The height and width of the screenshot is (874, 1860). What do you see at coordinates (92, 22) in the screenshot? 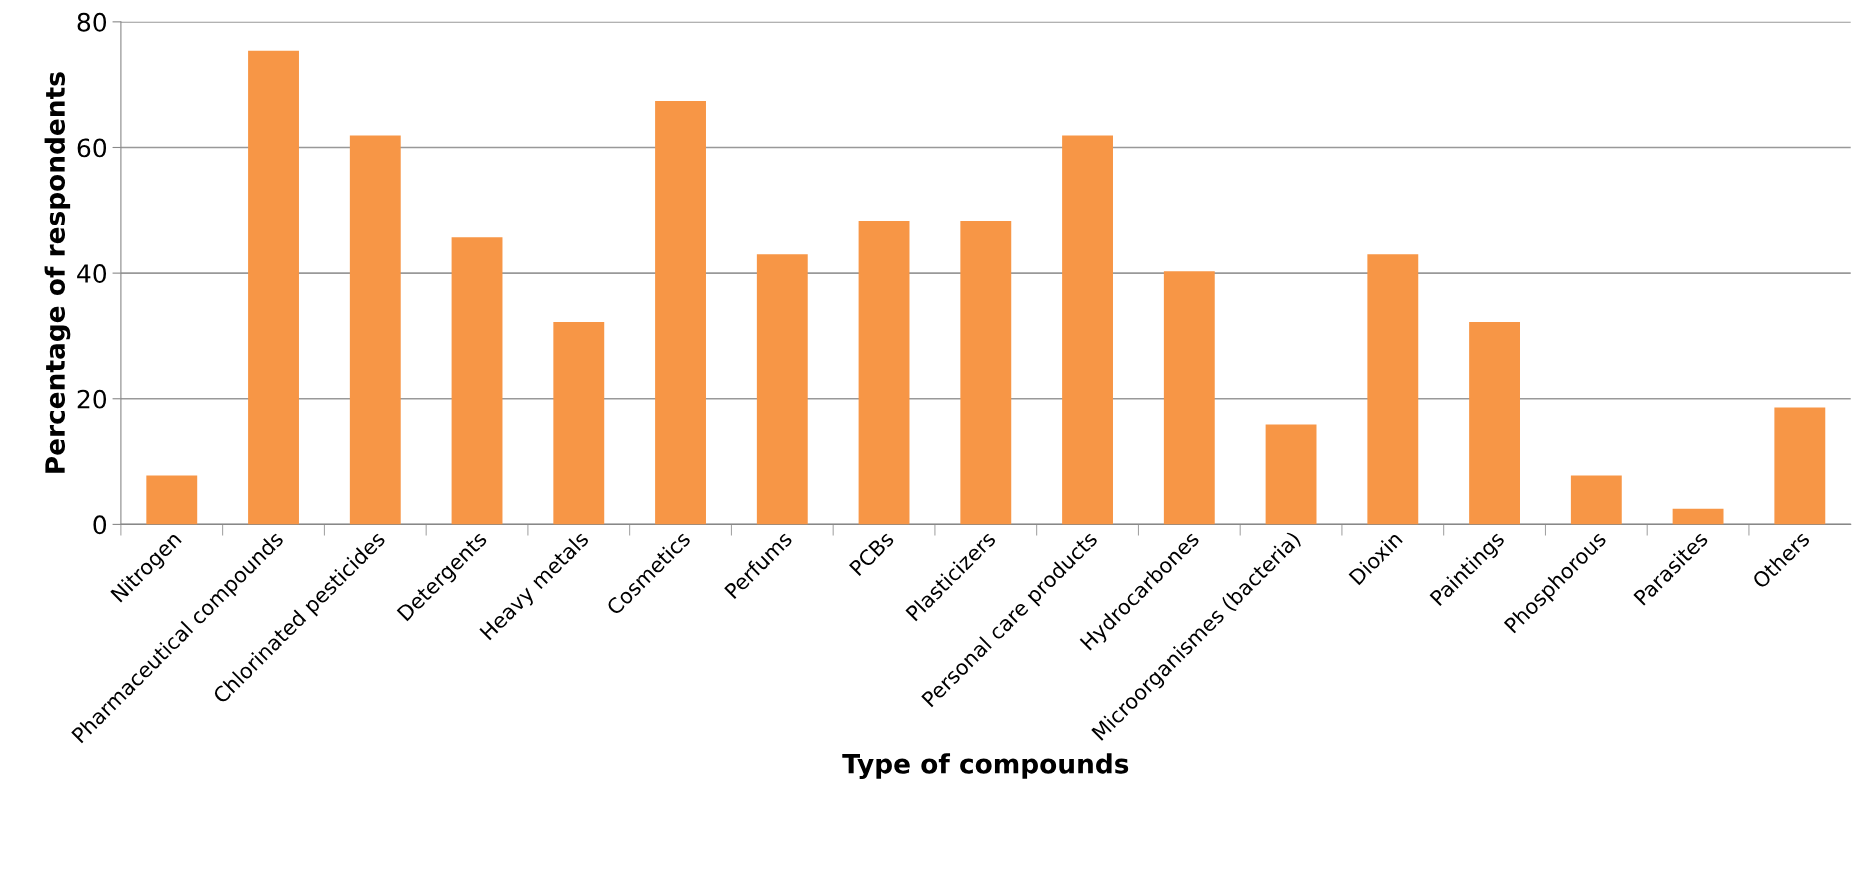
I see `y-tick-label: 80` at bounding box center [92, 22].